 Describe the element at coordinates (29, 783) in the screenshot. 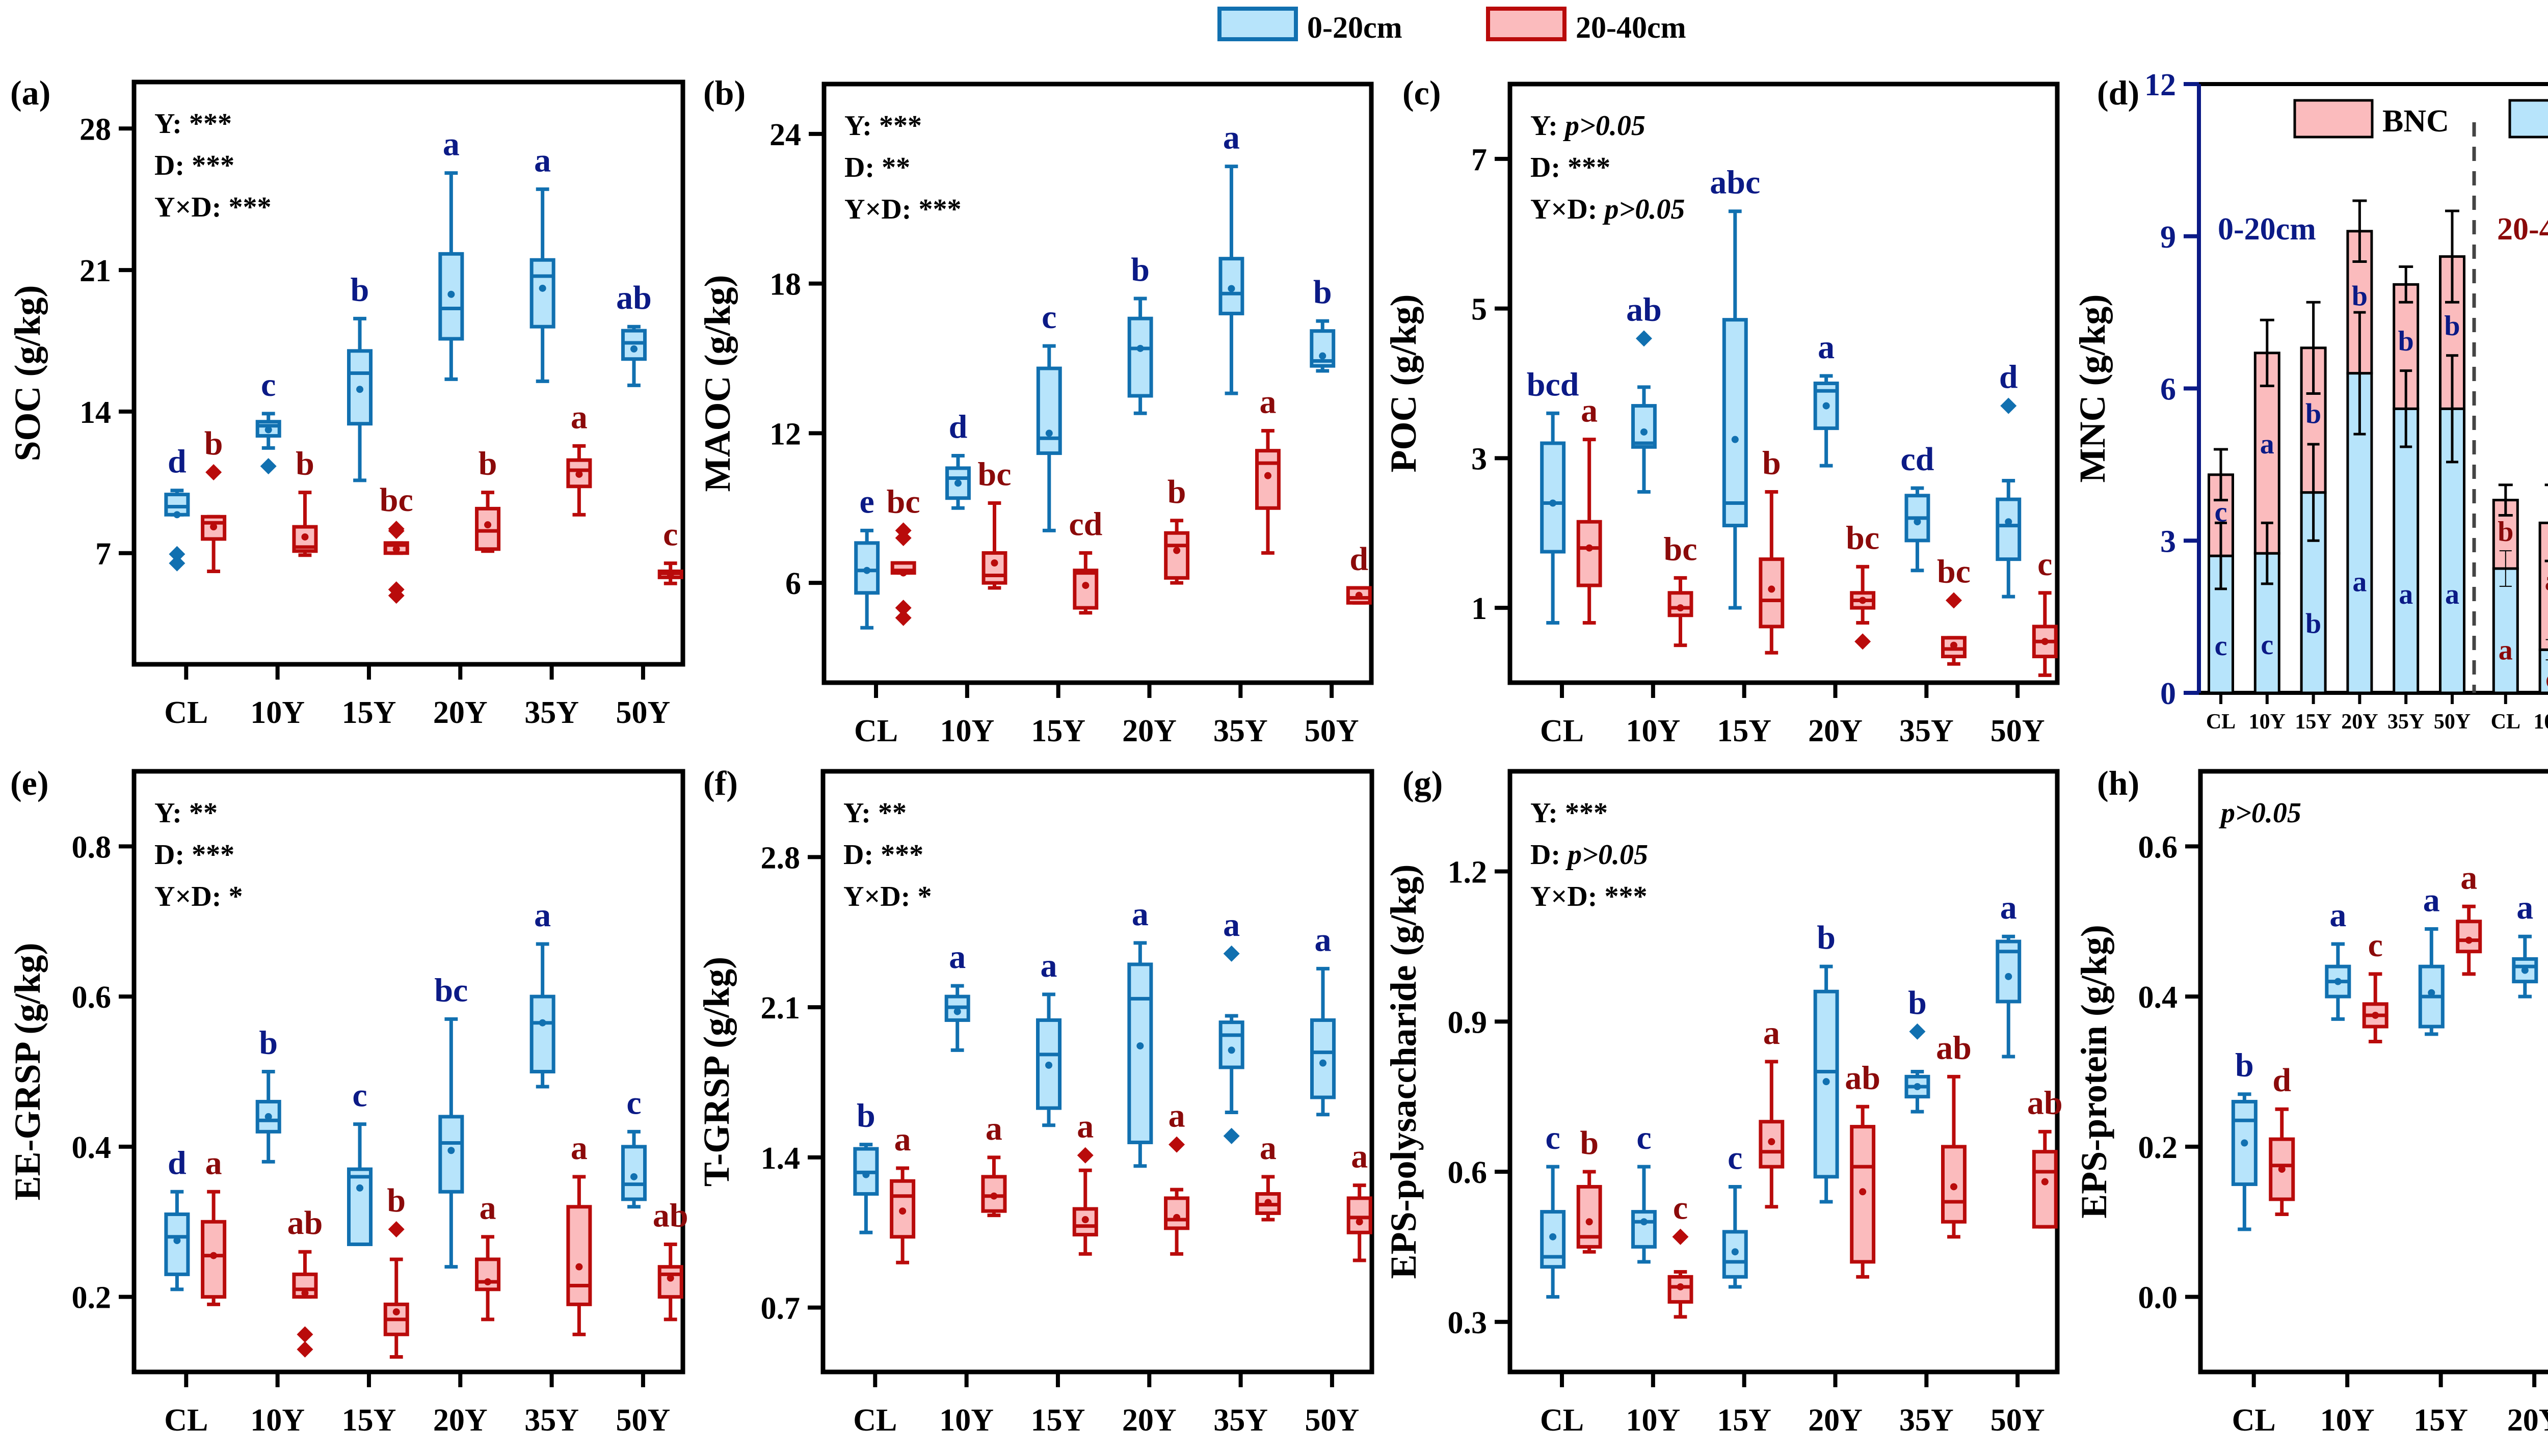

I see `panel-label: (e)` at that location.